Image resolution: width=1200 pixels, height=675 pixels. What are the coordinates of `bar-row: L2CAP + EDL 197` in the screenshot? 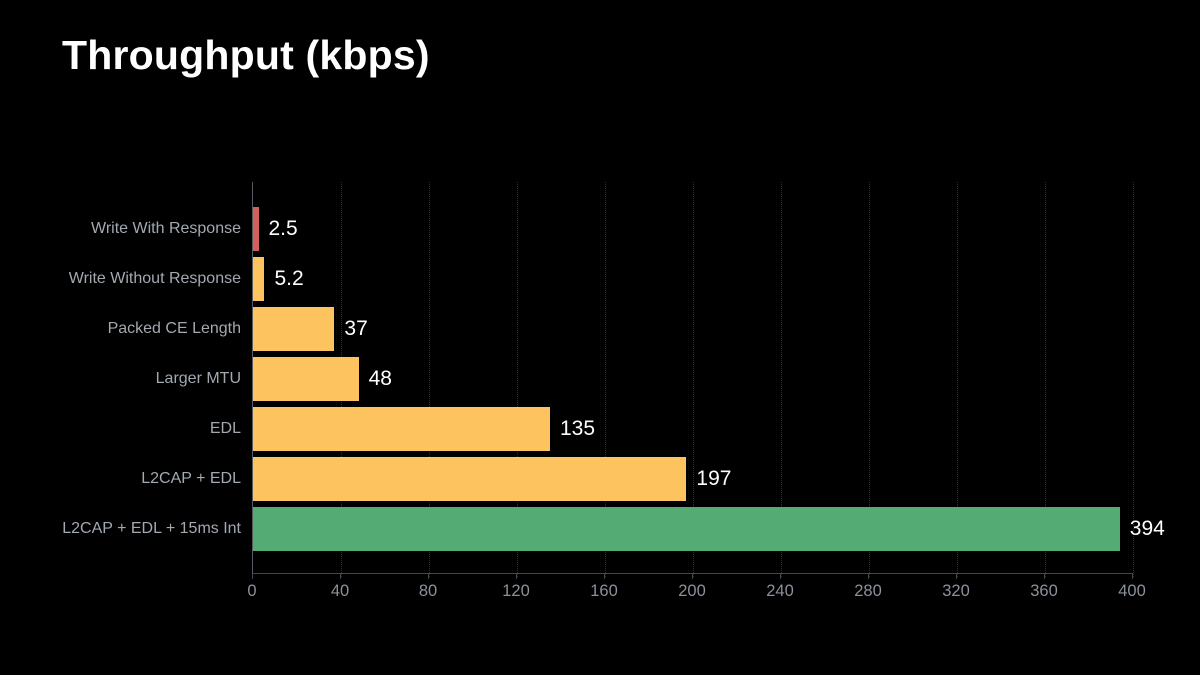 It's located at (637, 479).